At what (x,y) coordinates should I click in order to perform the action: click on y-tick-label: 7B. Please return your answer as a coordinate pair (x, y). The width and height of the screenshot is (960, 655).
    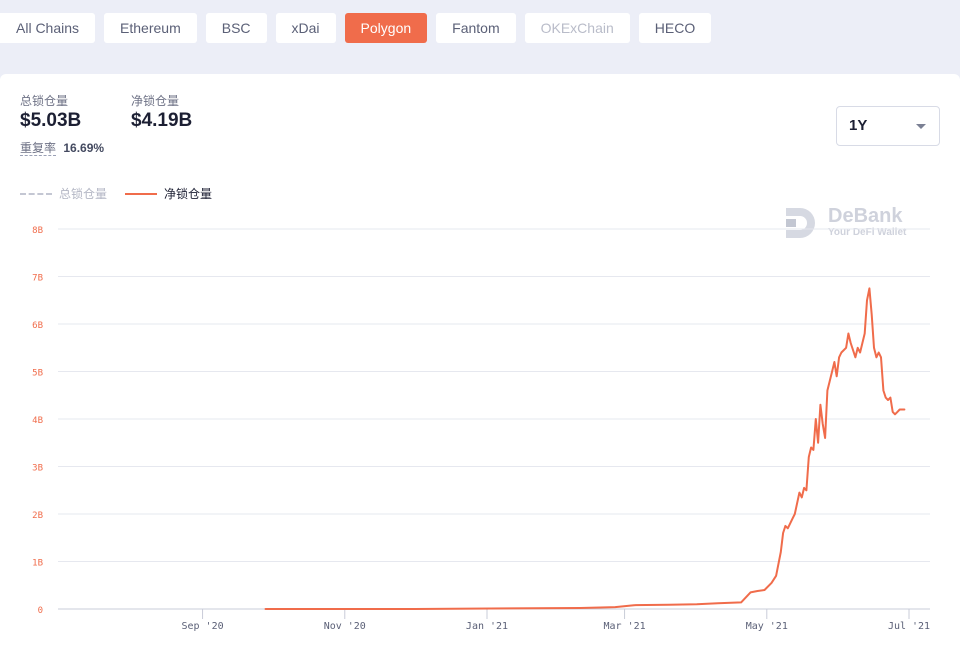
    Looking at the image, I should click on (37, 279).